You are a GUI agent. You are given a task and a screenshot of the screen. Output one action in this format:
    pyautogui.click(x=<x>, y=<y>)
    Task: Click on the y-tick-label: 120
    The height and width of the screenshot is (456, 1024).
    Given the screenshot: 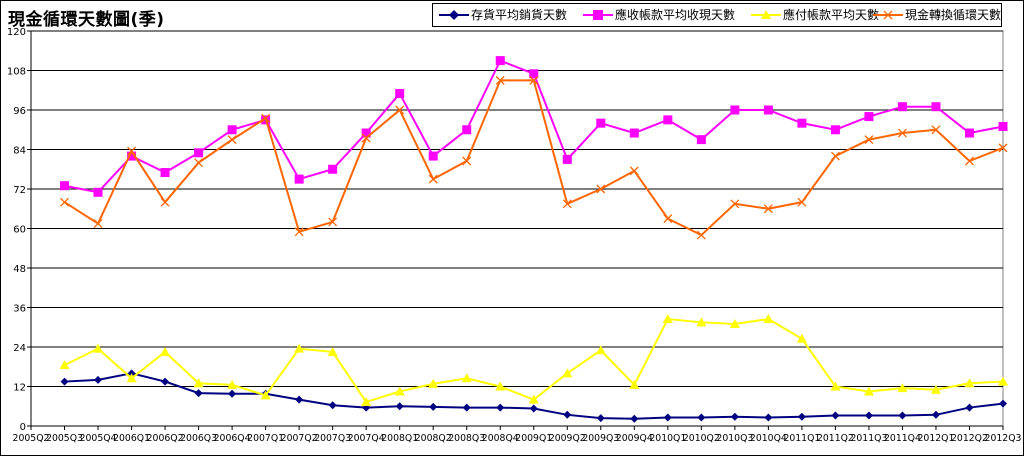 What is the action you would take?
    pyautogui.click(x=16, y=32)
    